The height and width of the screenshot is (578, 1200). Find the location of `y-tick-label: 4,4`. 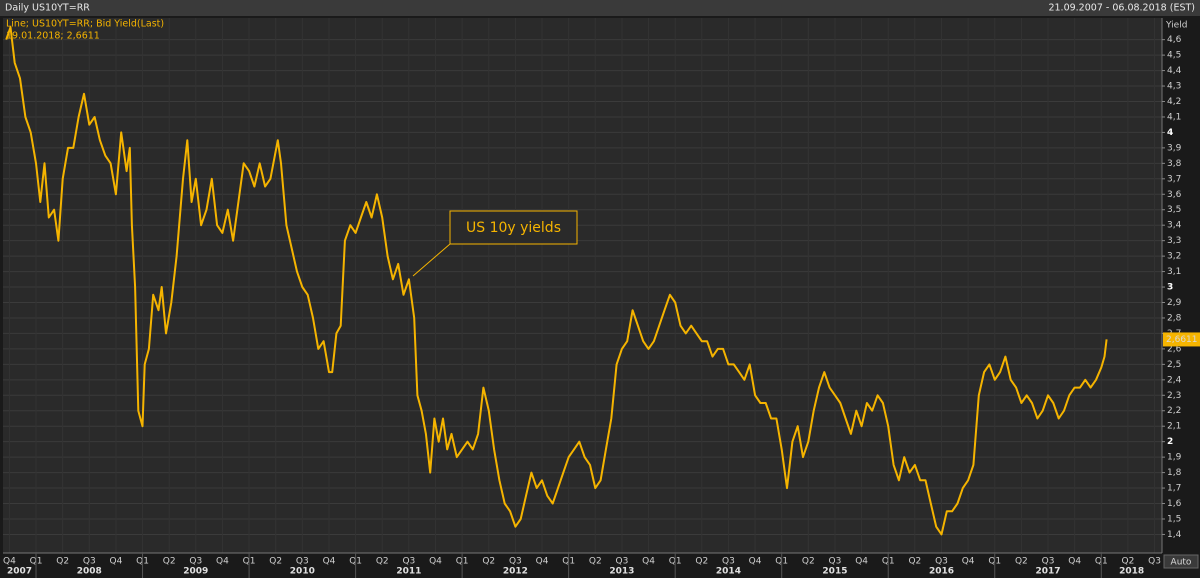

y-tick-label: 4,4 is located at coordinates (1174, 71).